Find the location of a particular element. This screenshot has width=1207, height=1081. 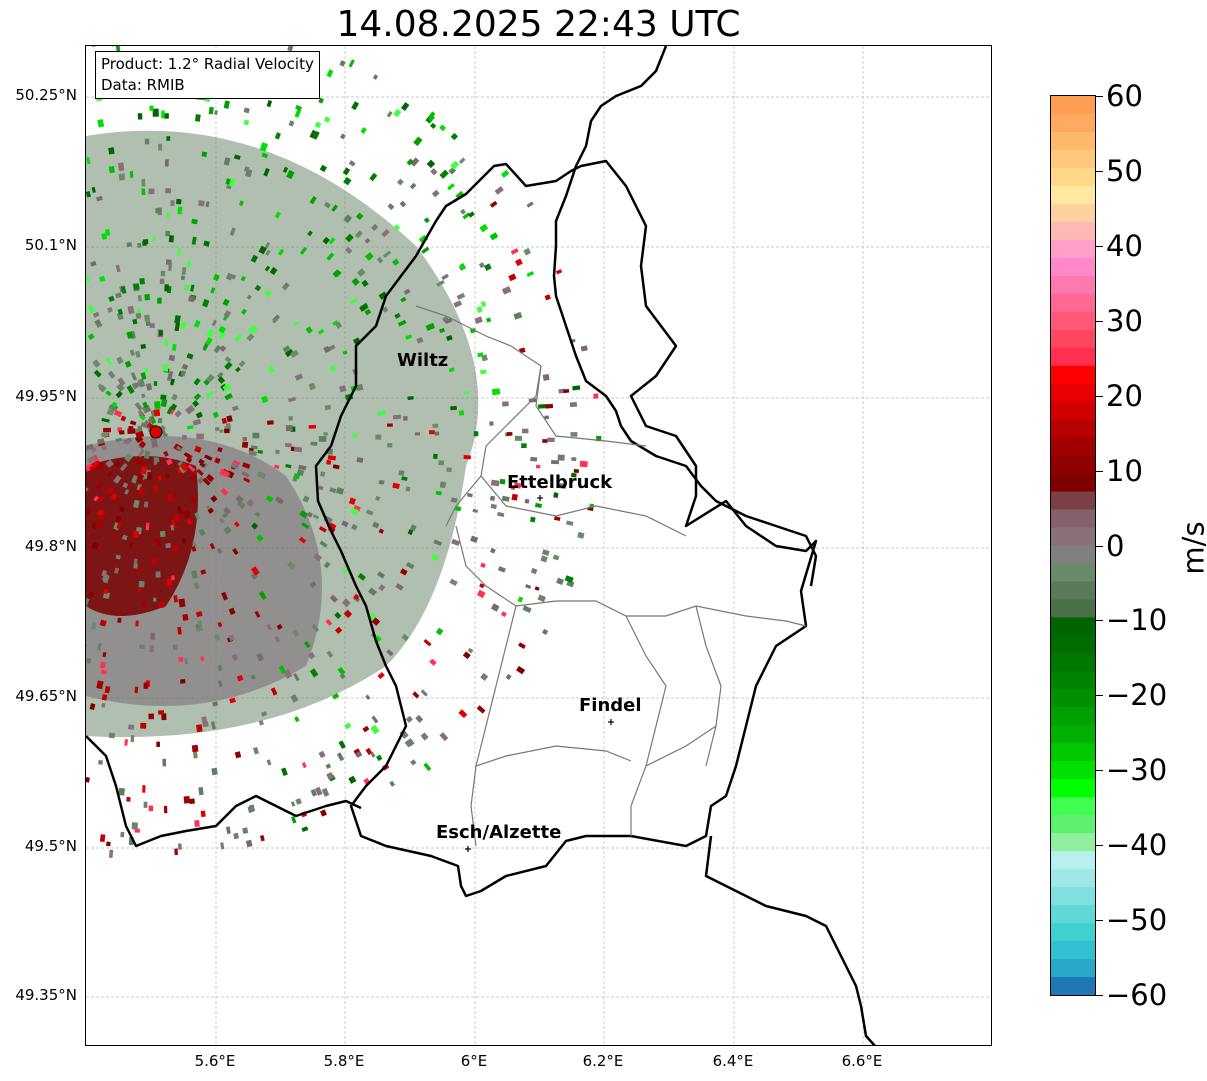

colorbar is located at coordinates (1073, 545).